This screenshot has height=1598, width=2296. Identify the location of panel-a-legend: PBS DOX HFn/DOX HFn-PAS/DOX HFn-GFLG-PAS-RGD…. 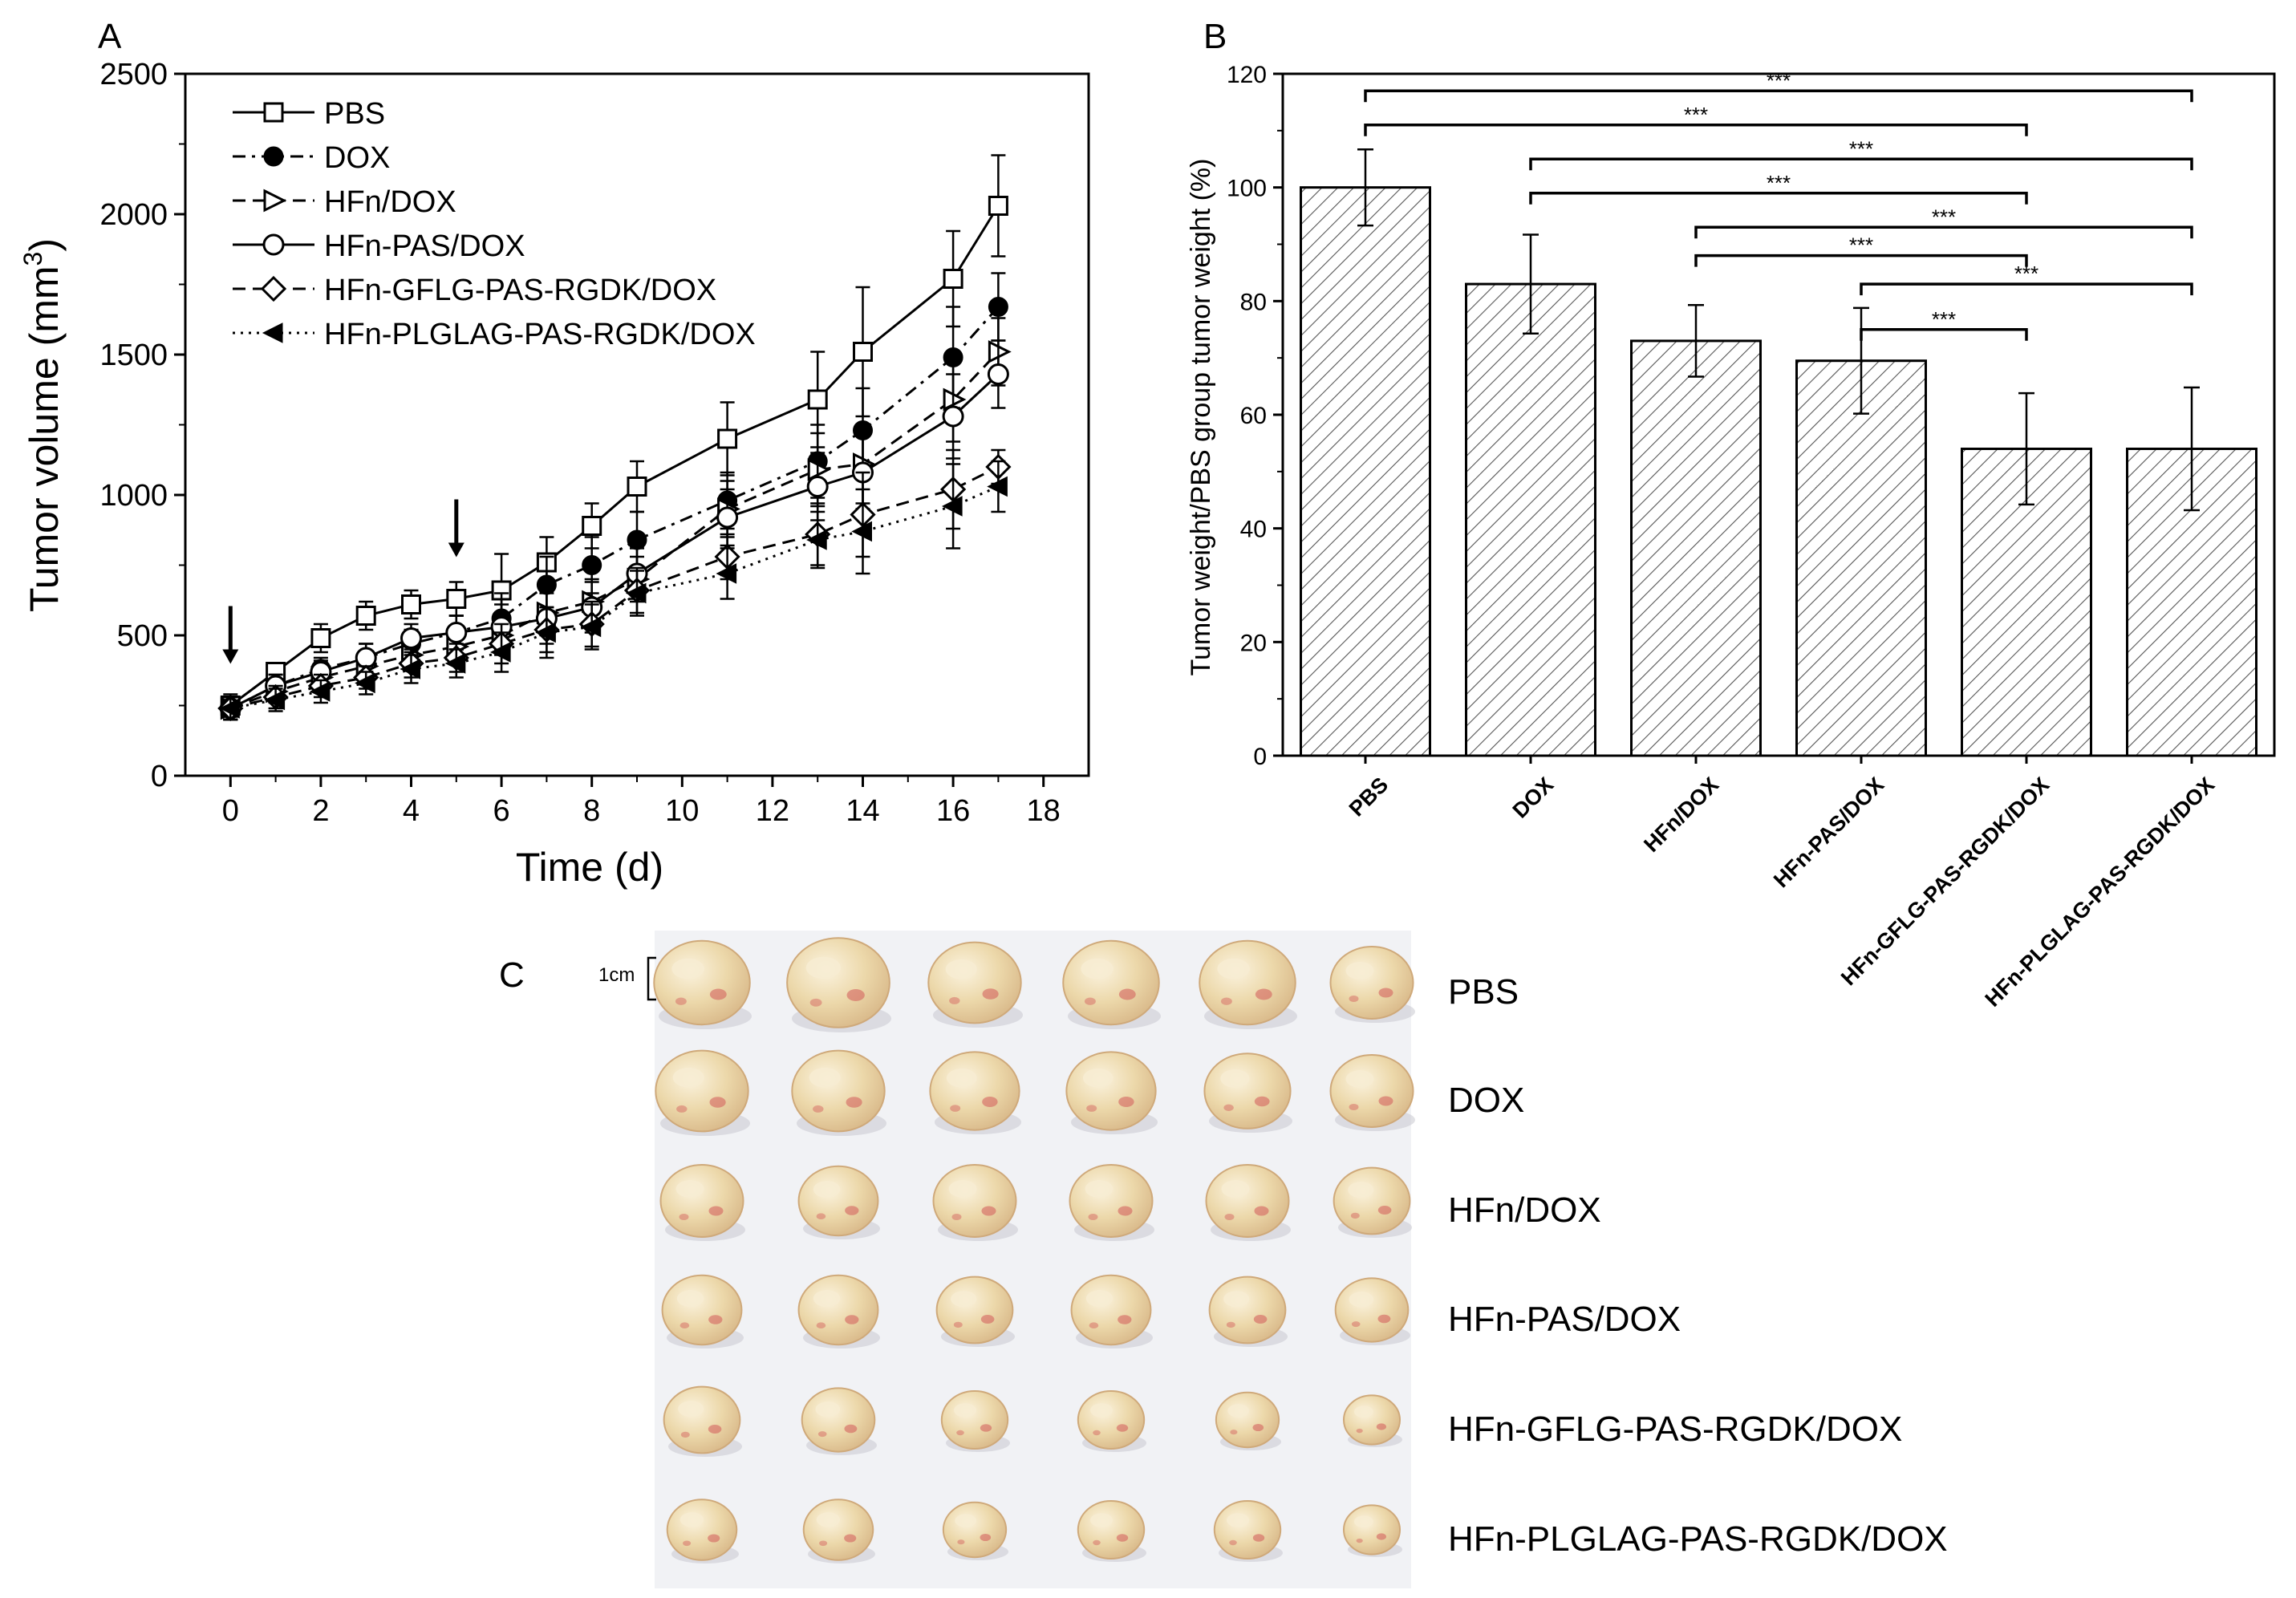
(494, 224).